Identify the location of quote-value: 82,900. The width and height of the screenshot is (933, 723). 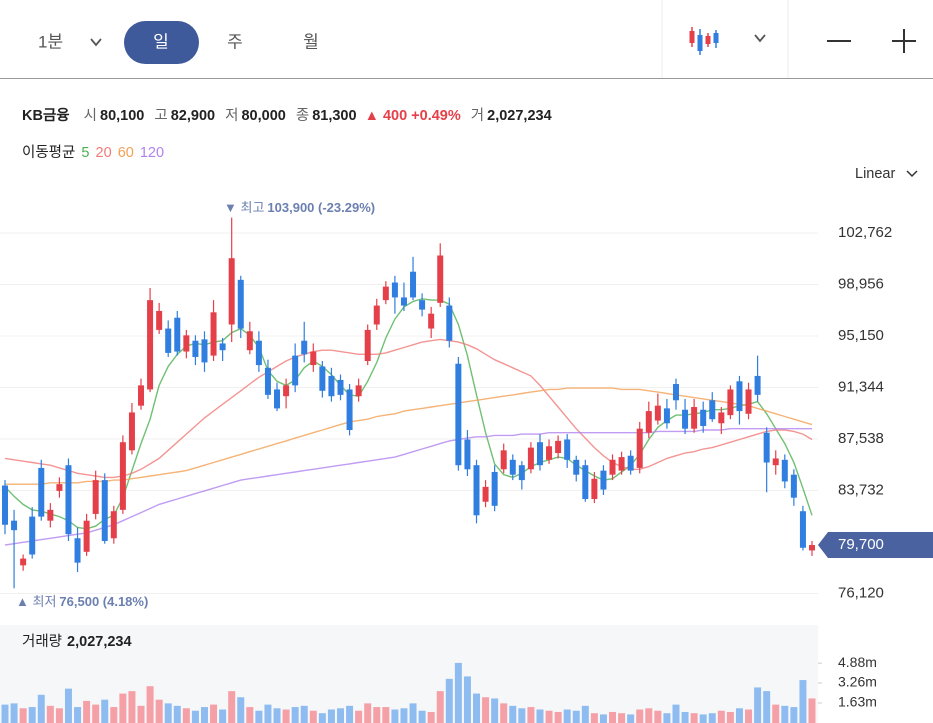
(193, 116).